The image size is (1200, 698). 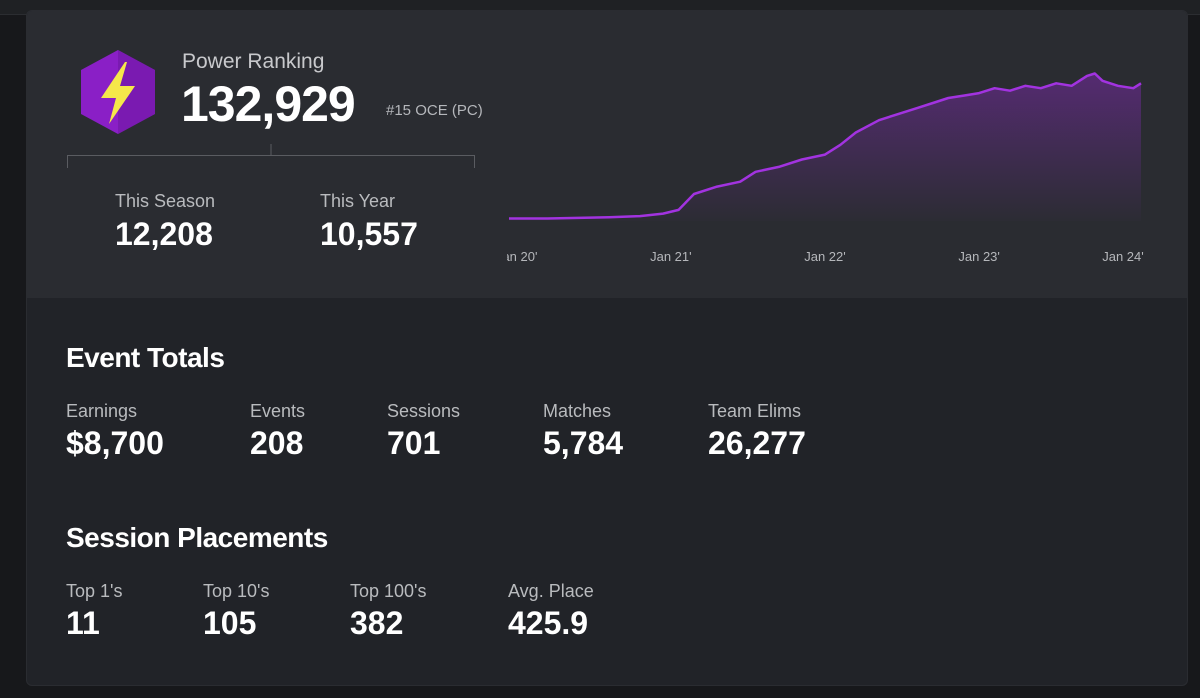 What do you see at coordinates (115, 443) in the screenshot?
I see `event-stat-value: $8,700` at bounding box center [115, 443].